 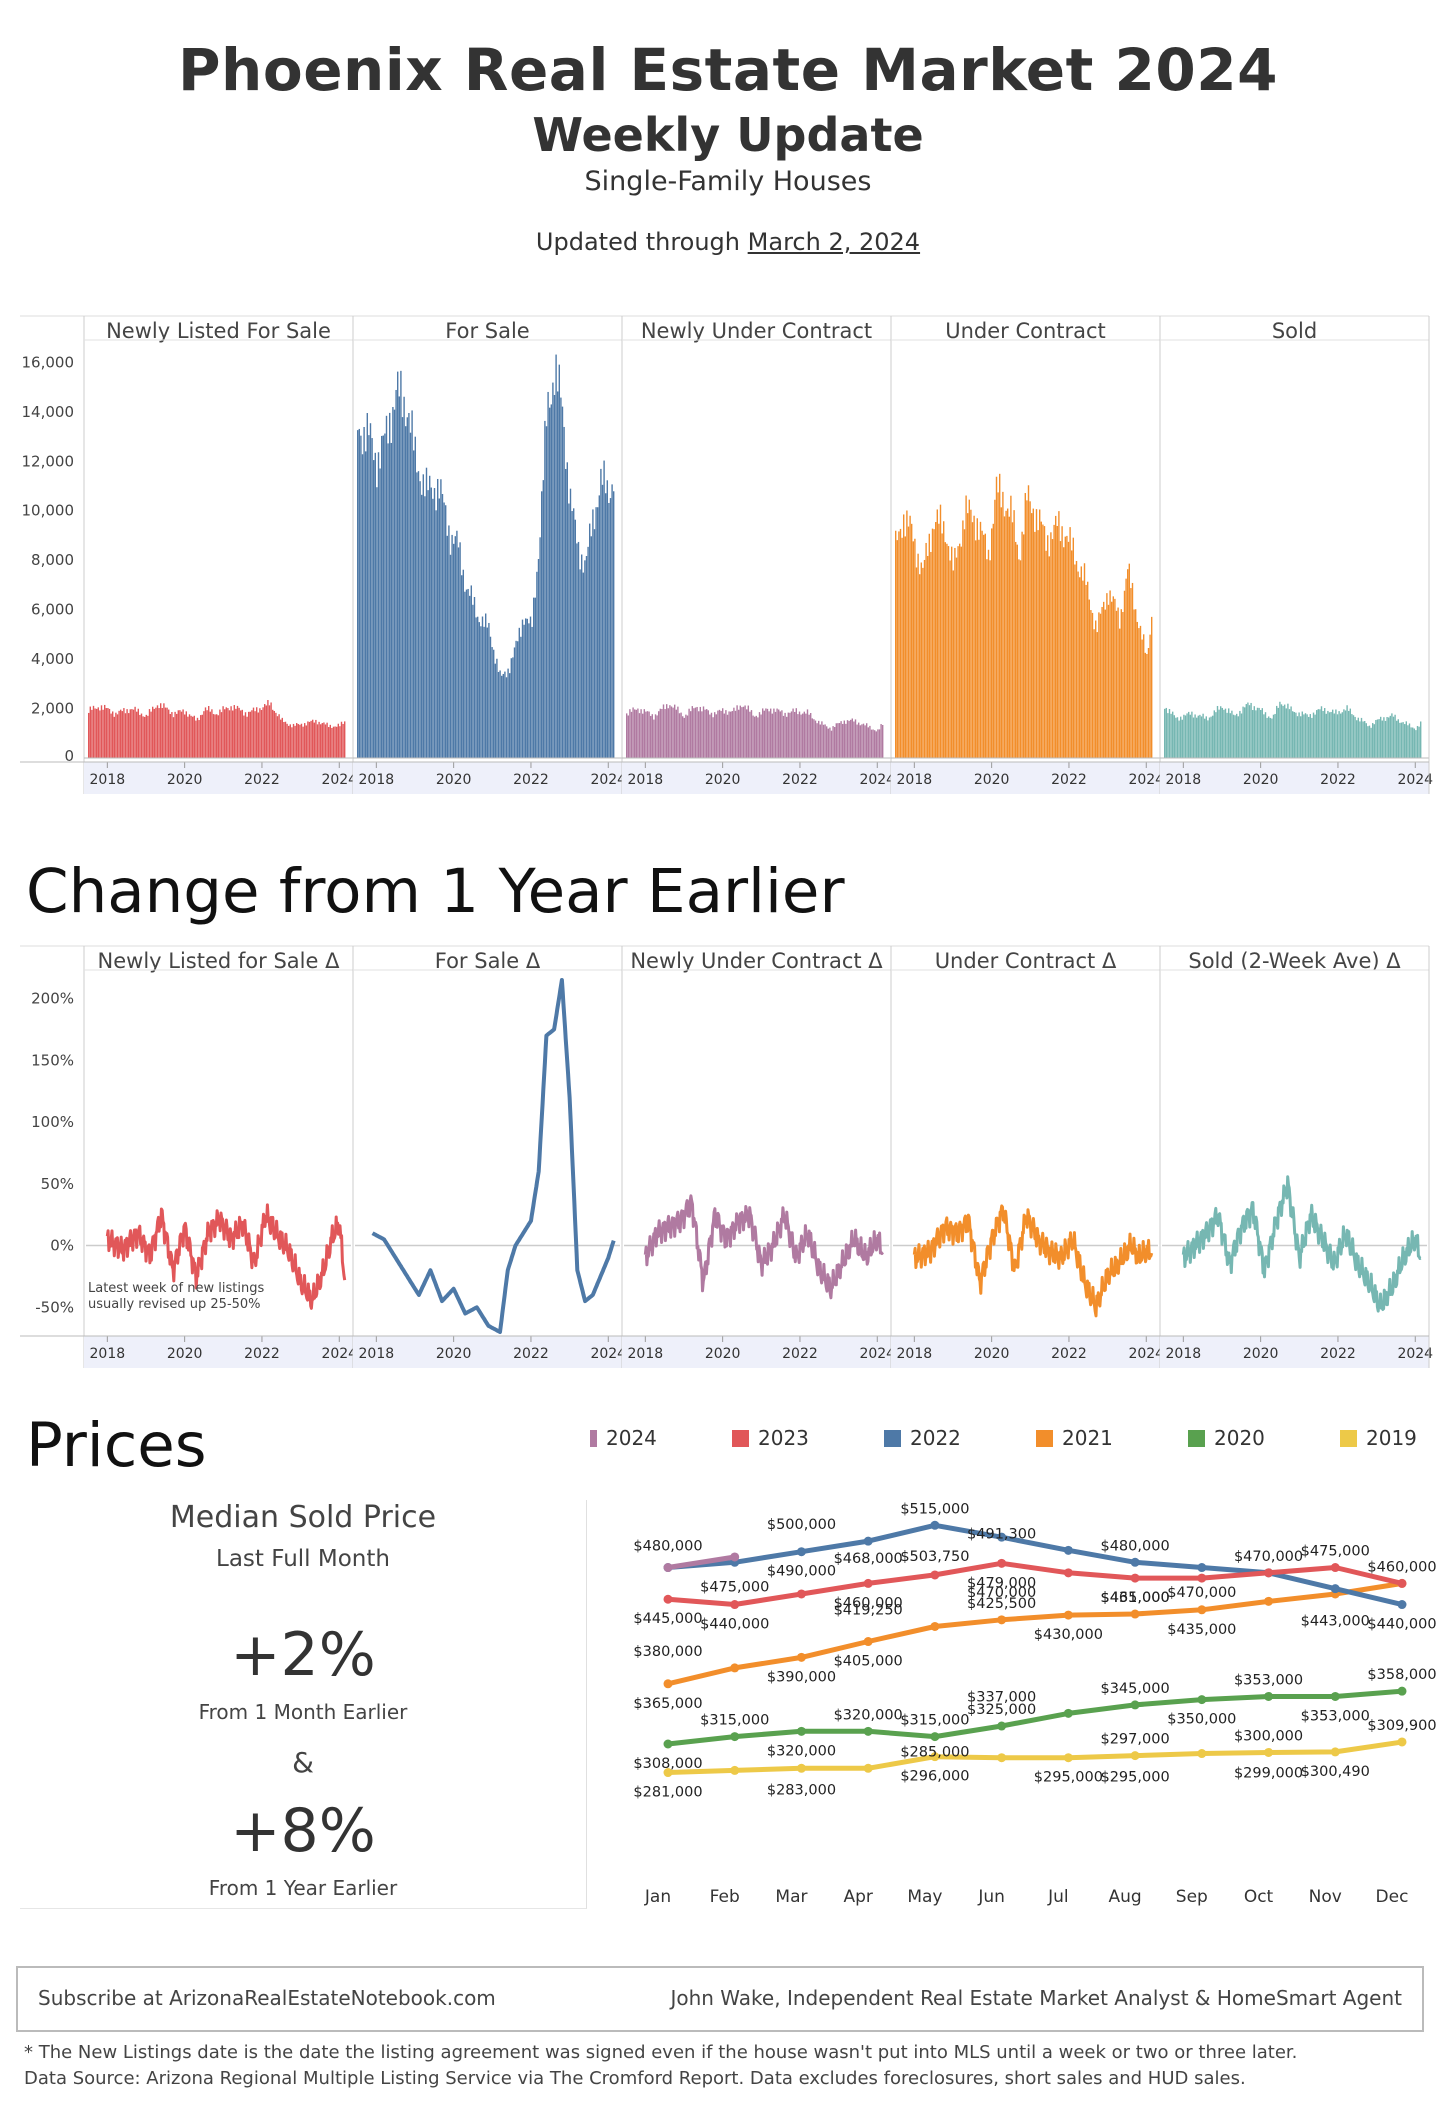 What do you see at coordinates (924, 1897) in the screenshot?
I see `month-label: May` at bounding box center [924, 1897].